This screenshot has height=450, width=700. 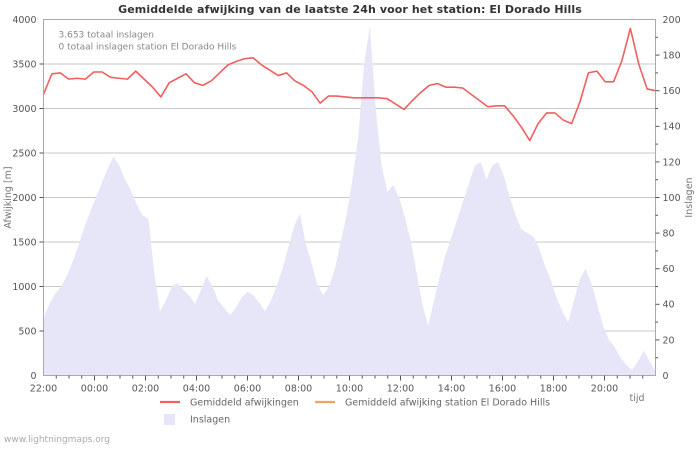 What do you see at coordinates (145, 389) in the screenshot?
I see `svg-text: 02:00` at bounding box center [145, 389].